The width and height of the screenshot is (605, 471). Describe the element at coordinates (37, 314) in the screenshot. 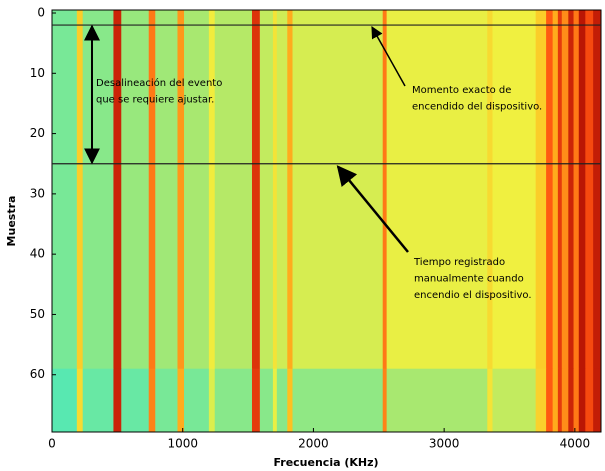

I see `y-tick-label: 50` at that location.